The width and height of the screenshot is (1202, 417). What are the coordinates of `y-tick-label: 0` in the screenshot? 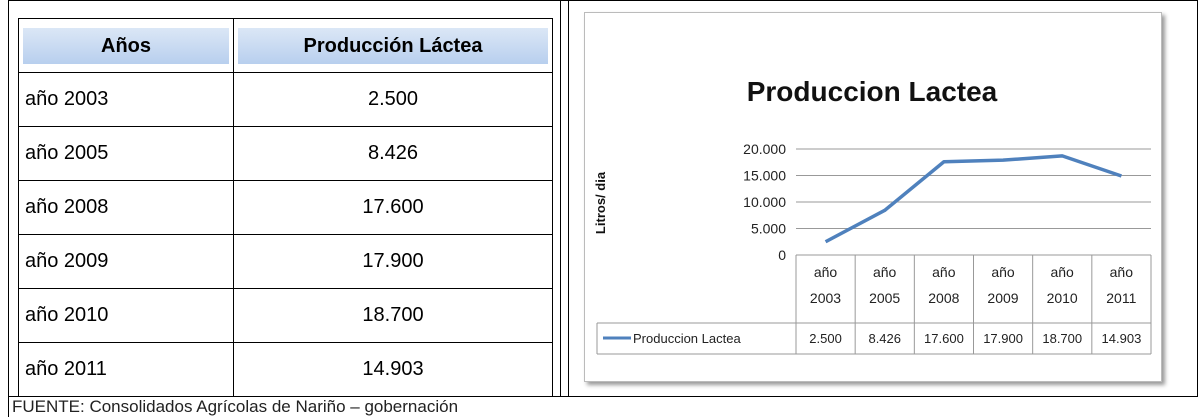 It's located at (782, 255).